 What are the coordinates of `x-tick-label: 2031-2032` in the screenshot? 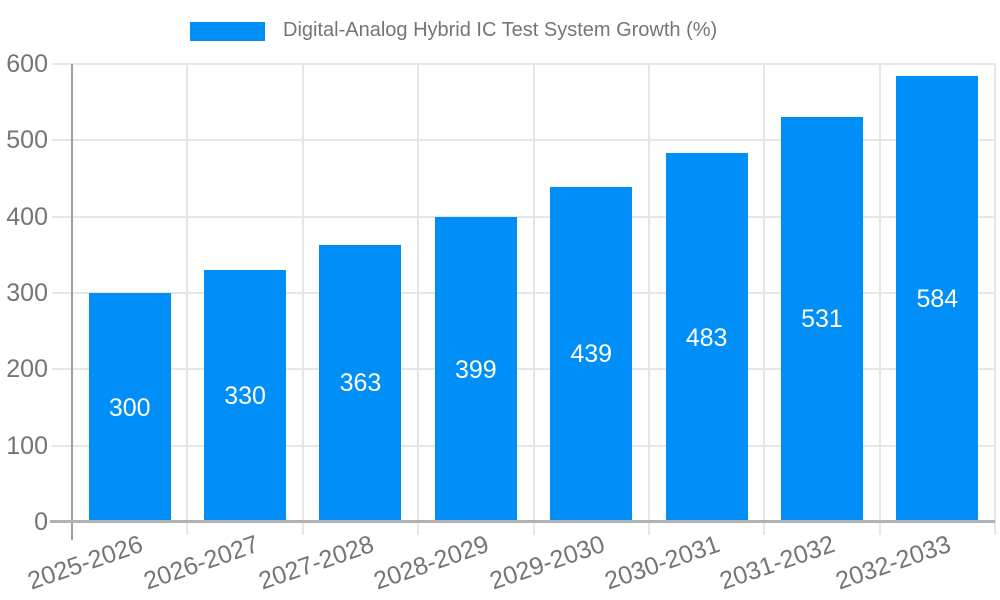 It's located at (777, 563).